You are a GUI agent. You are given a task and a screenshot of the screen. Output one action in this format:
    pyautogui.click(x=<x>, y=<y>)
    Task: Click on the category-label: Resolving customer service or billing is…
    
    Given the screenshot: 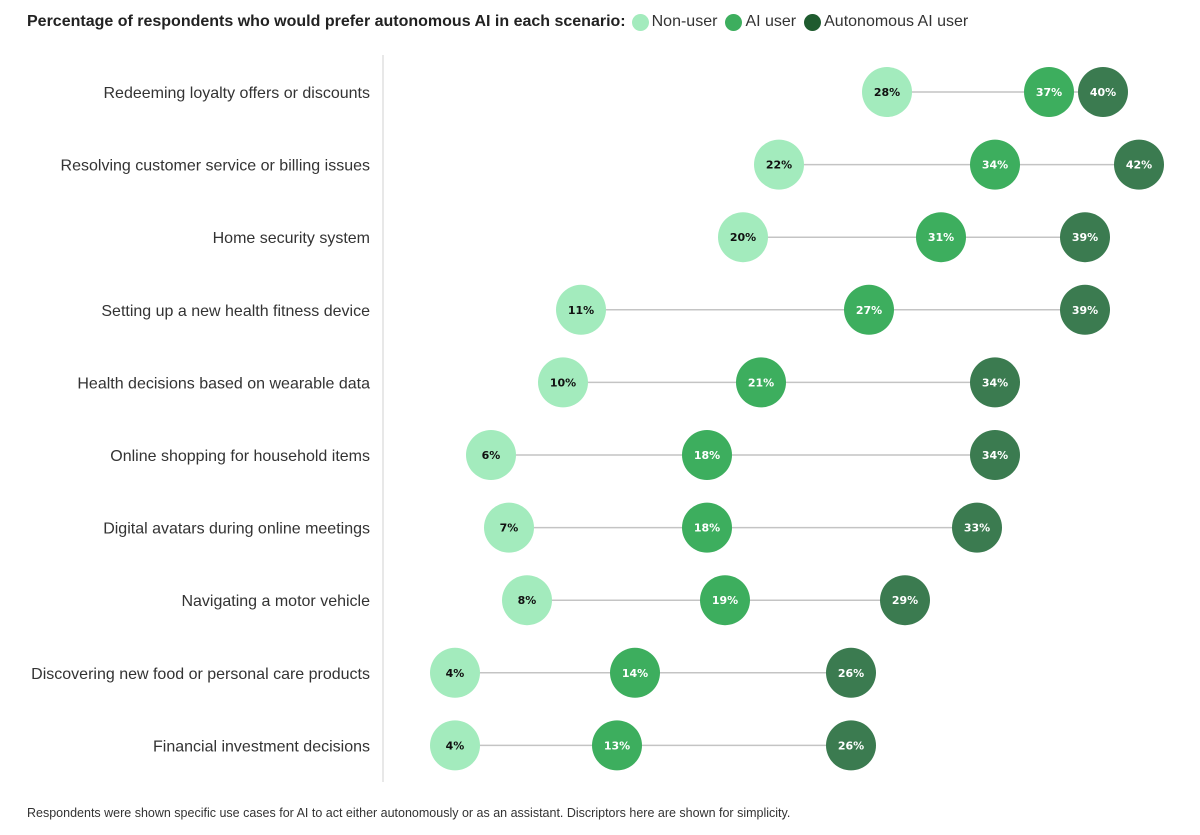 What is the action you would take?
    pyautogui.click(x=215, y=166)
    